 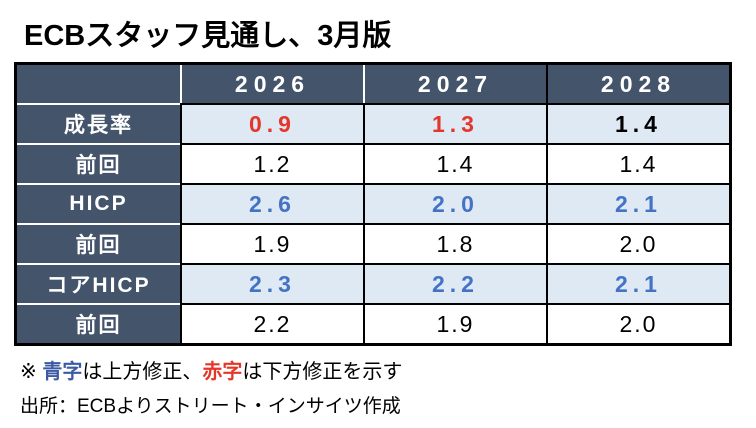 I want to click on page-title: ECBスタッフ見通し、3月版, so click(x=208, y=36).